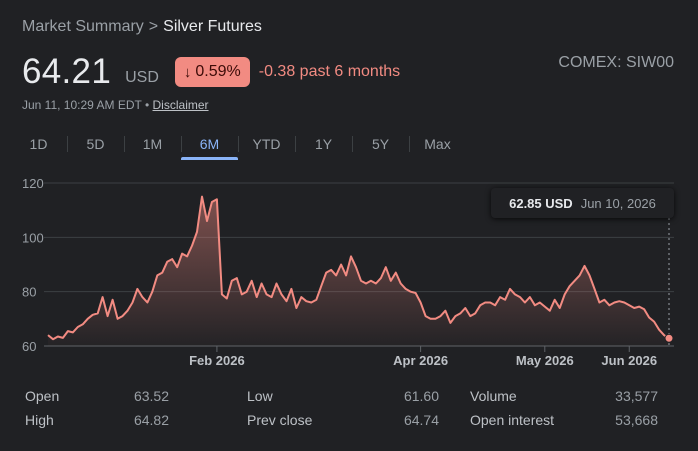 This screenshot has height=451, width=698. I want to click on chart-tooltip: 62.85 USD Jun 10, 2026, so click(582, 203).